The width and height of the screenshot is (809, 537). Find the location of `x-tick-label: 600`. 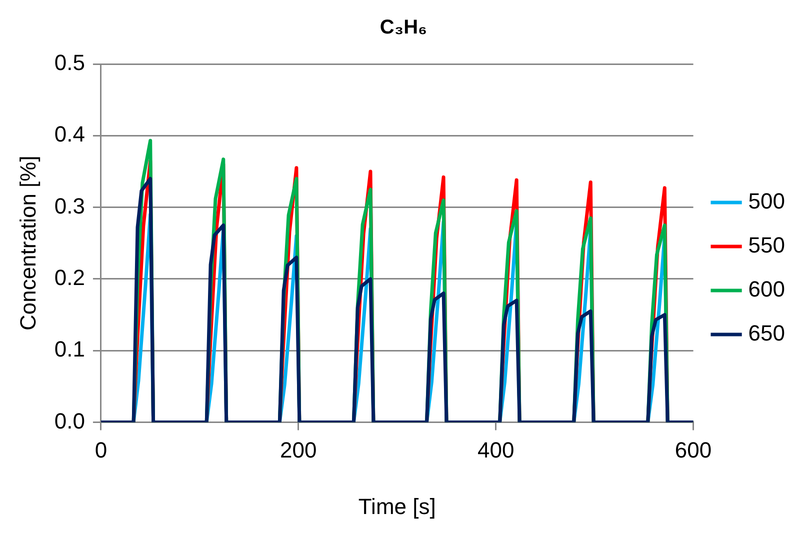

x-tick-label: 600 is located at coordinates (693, 449).